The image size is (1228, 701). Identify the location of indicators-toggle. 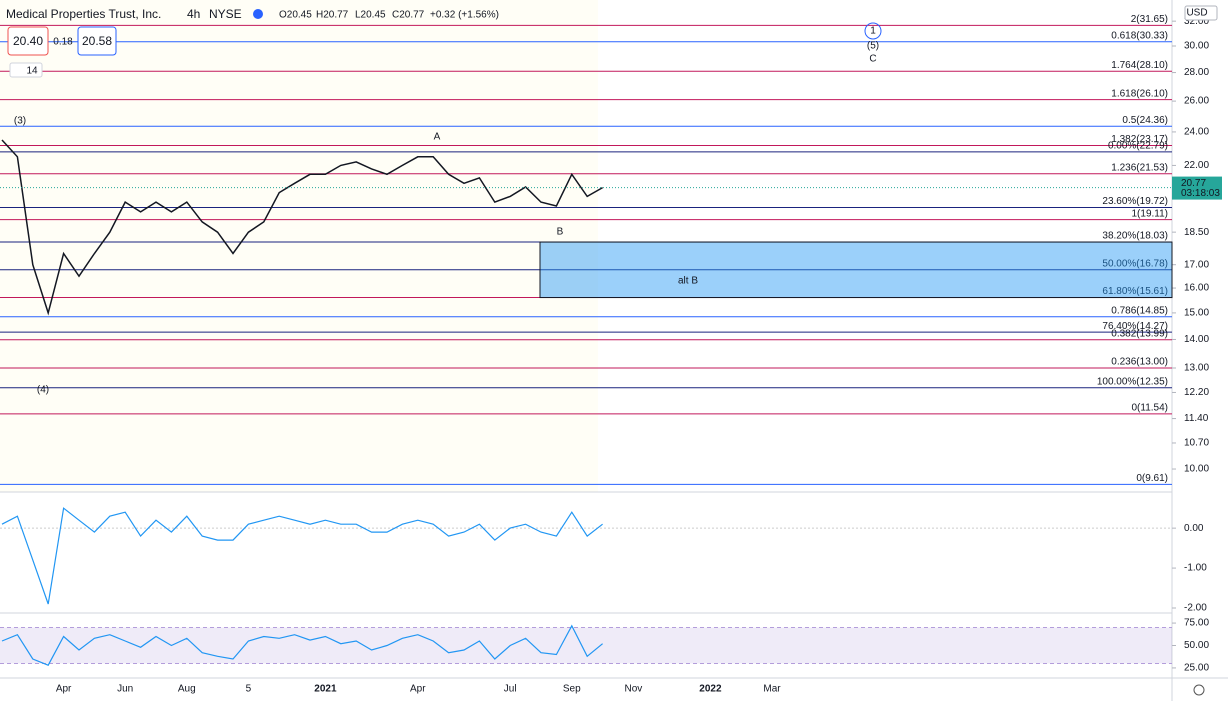
(26, 70).